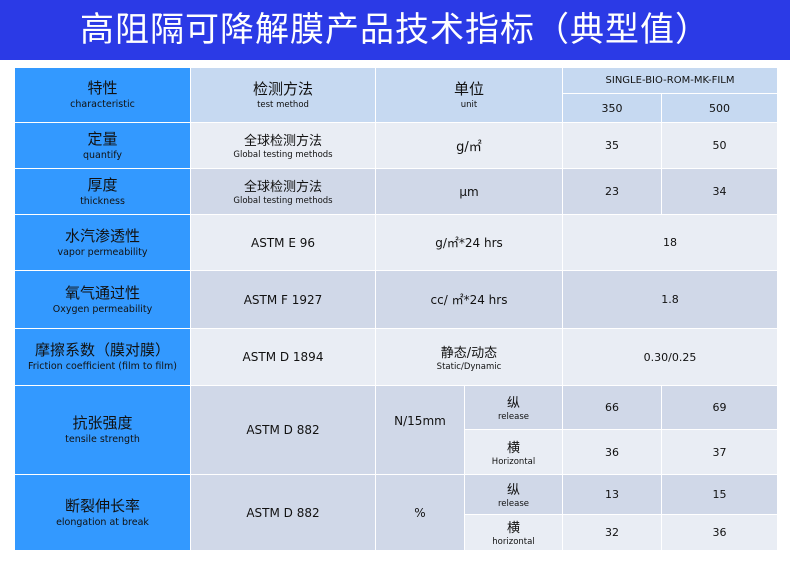 The image size is (790, 562). I want to click on tensile-direction-release: 纵 release, so click(513, 407).